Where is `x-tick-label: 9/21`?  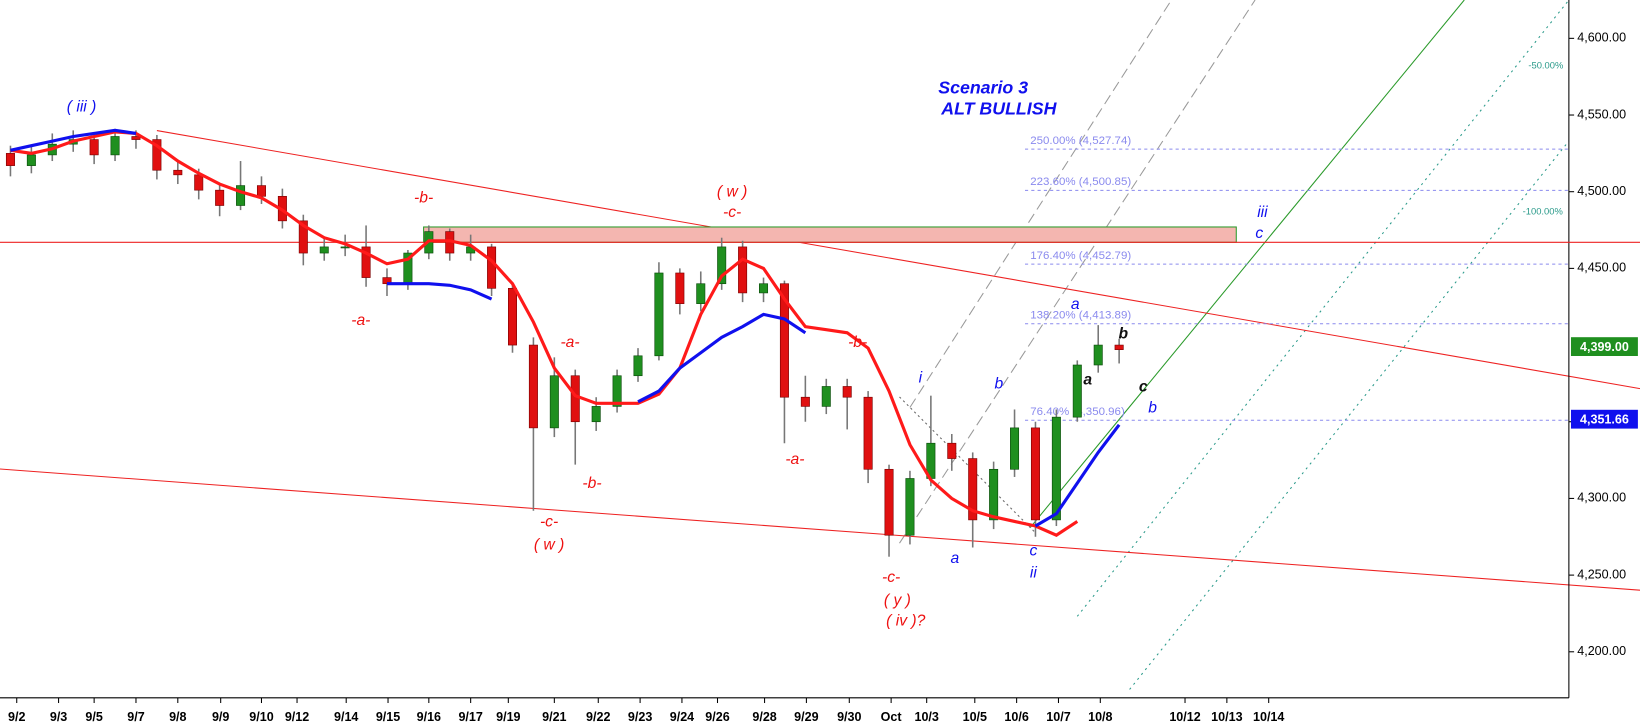 x-tick-label: 9/21 is located at coordinates (554, 717).